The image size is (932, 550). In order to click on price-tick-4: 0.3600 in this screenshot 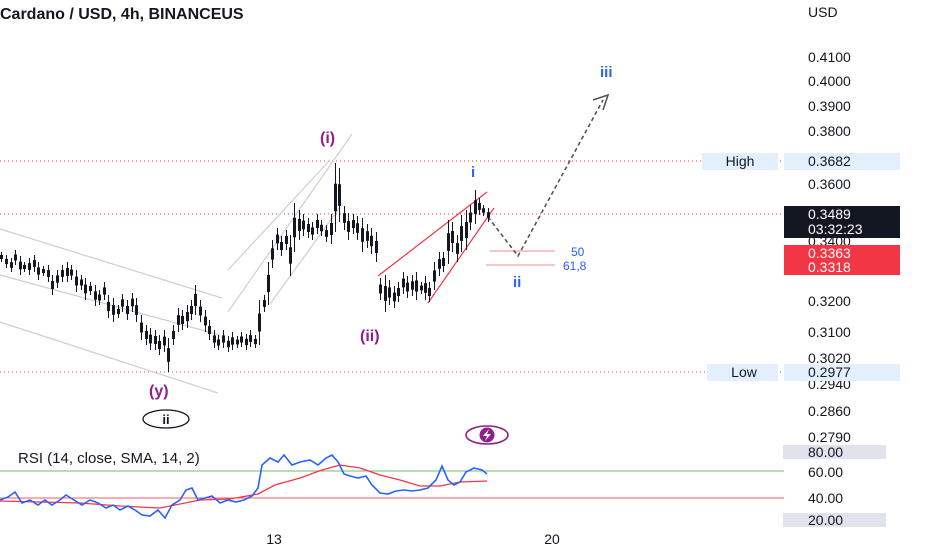, I will do `click(829, 184)`.